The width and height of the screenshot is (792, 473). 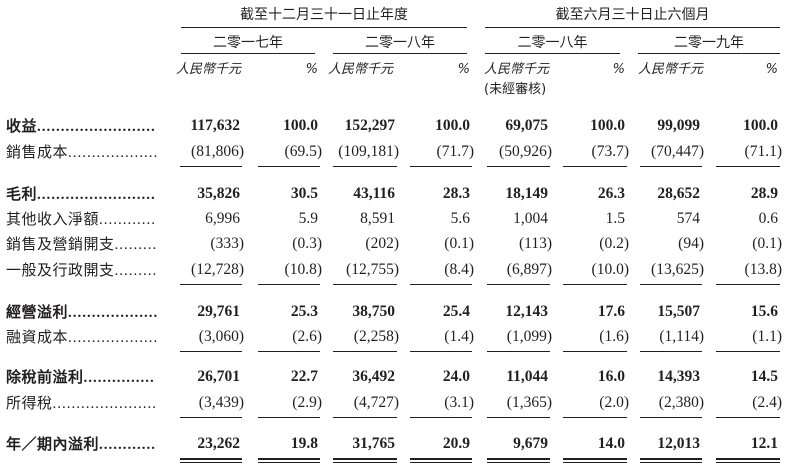 What do you see at coordinates (227, 243) in the screenshot?
I see `amount-cell: (333)` at bounding box center [227, 243].